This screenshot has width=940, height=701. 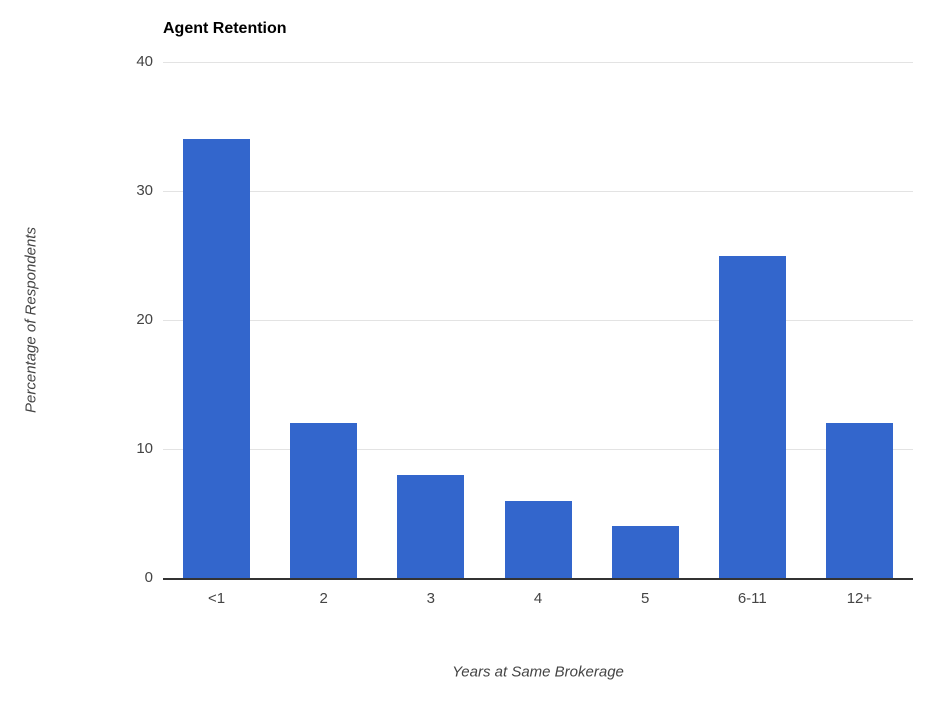 I want to click on x-tick-label: <1, so click(x=217, y=598).